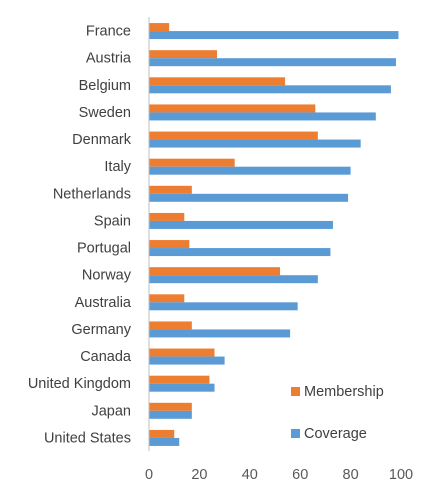 The height and width of the screenshot is (489, 429). Describe the element at coordinates (105, 113) in the screenshot. I see `category-label-sweden: Sweden` at that location.